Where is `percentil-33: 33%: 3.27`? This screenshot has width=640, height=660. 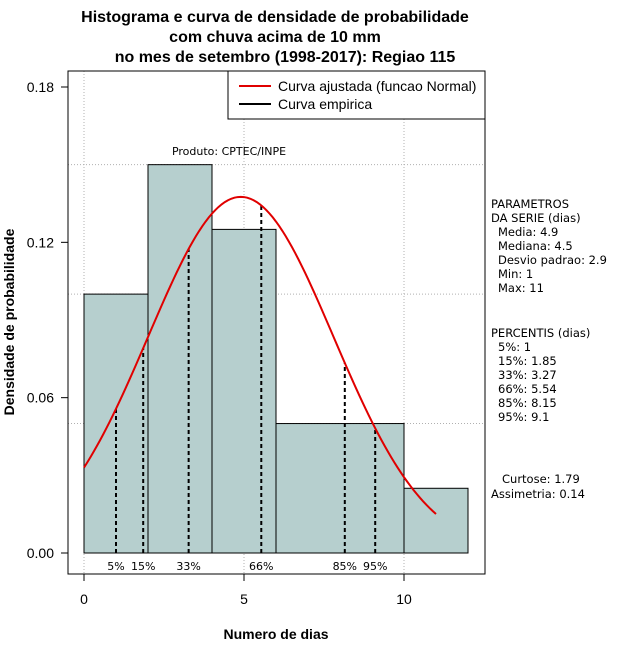 percentil-33: 33%: 3.27 is located at coordinates (527, 375).